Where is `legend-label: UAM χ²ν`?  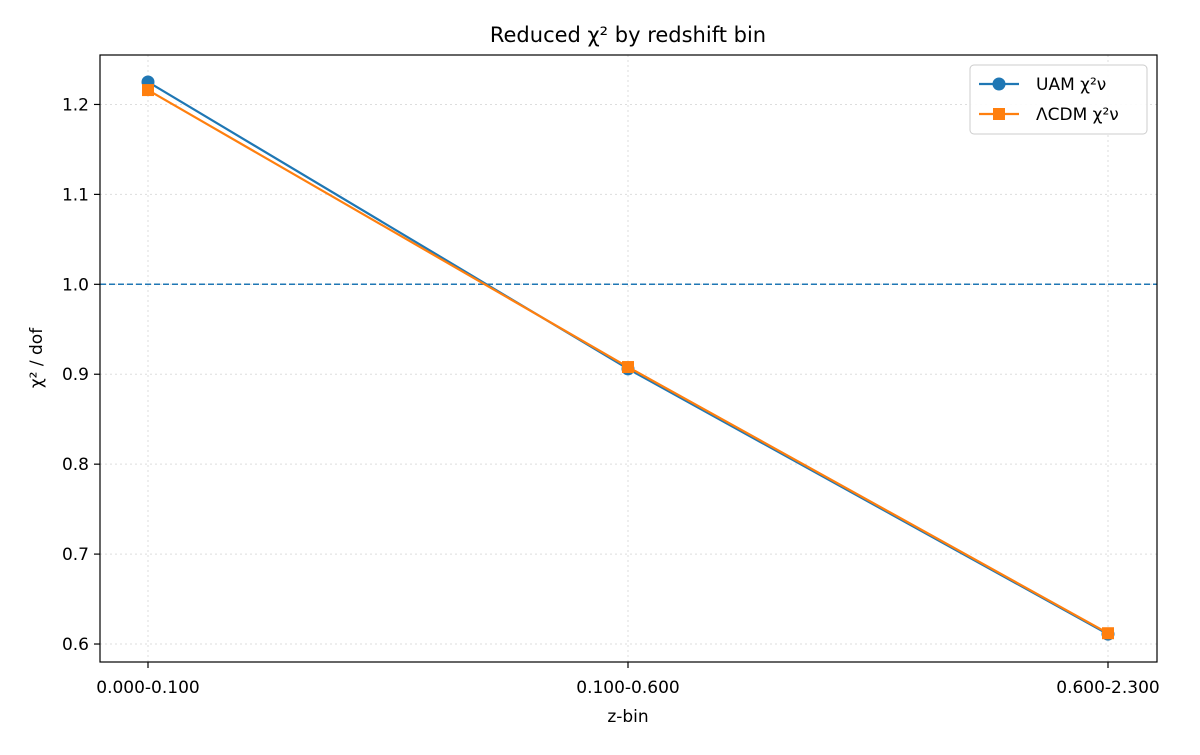
legend-label: UAM χ²ν is located at coordinates (1071, 85).